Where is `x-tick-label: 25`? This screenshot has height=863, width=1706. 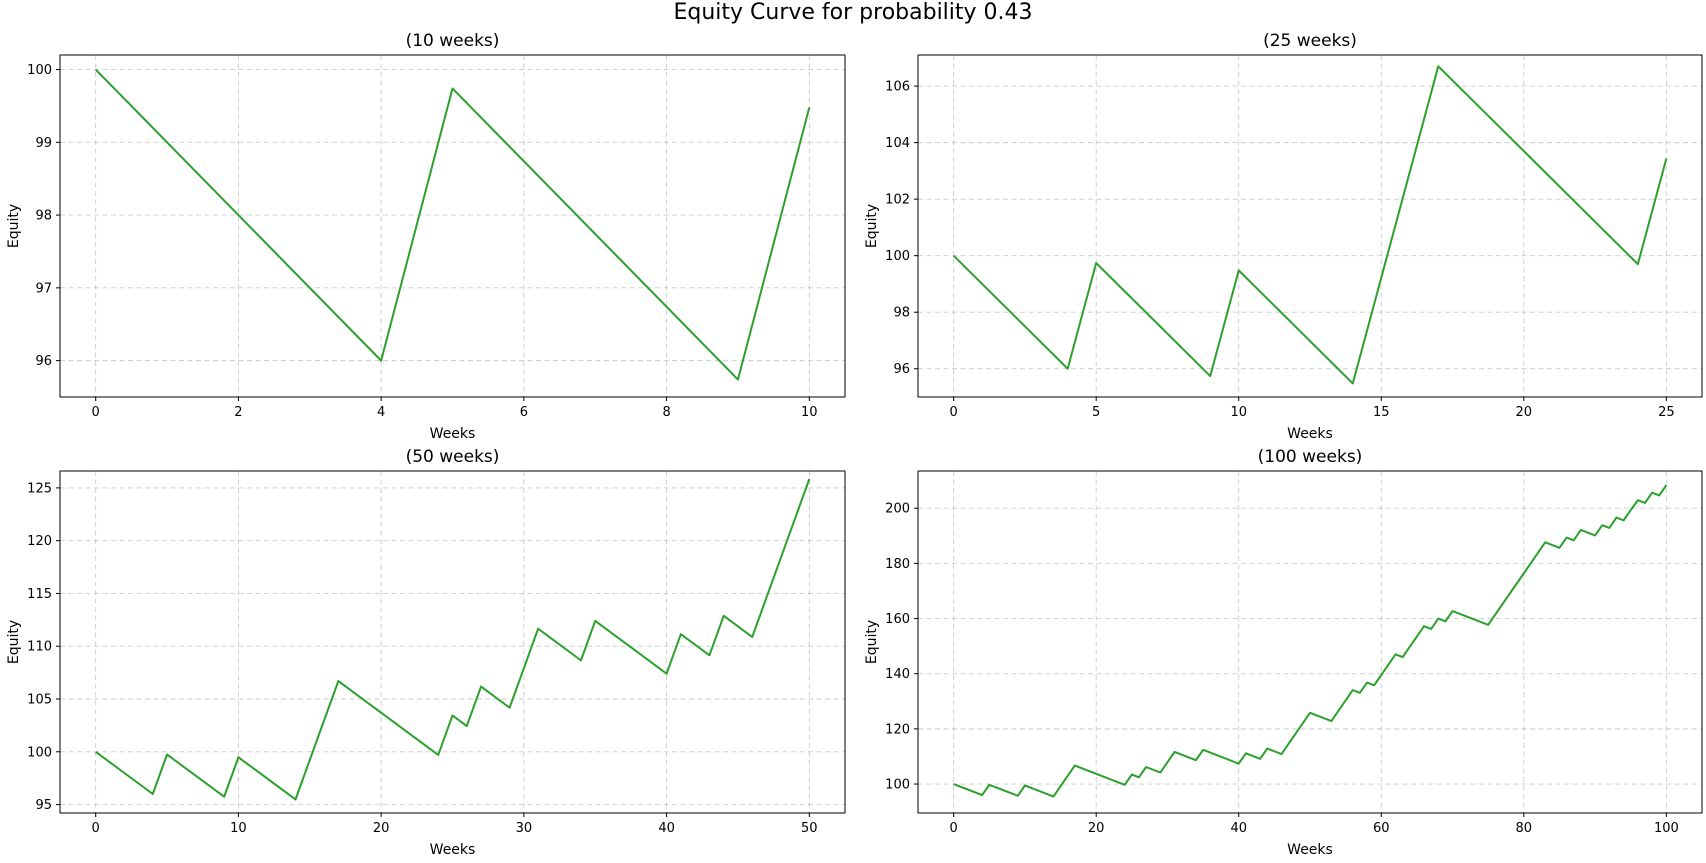
x-tick-label: 25 is located at coordinates (1666, 412).